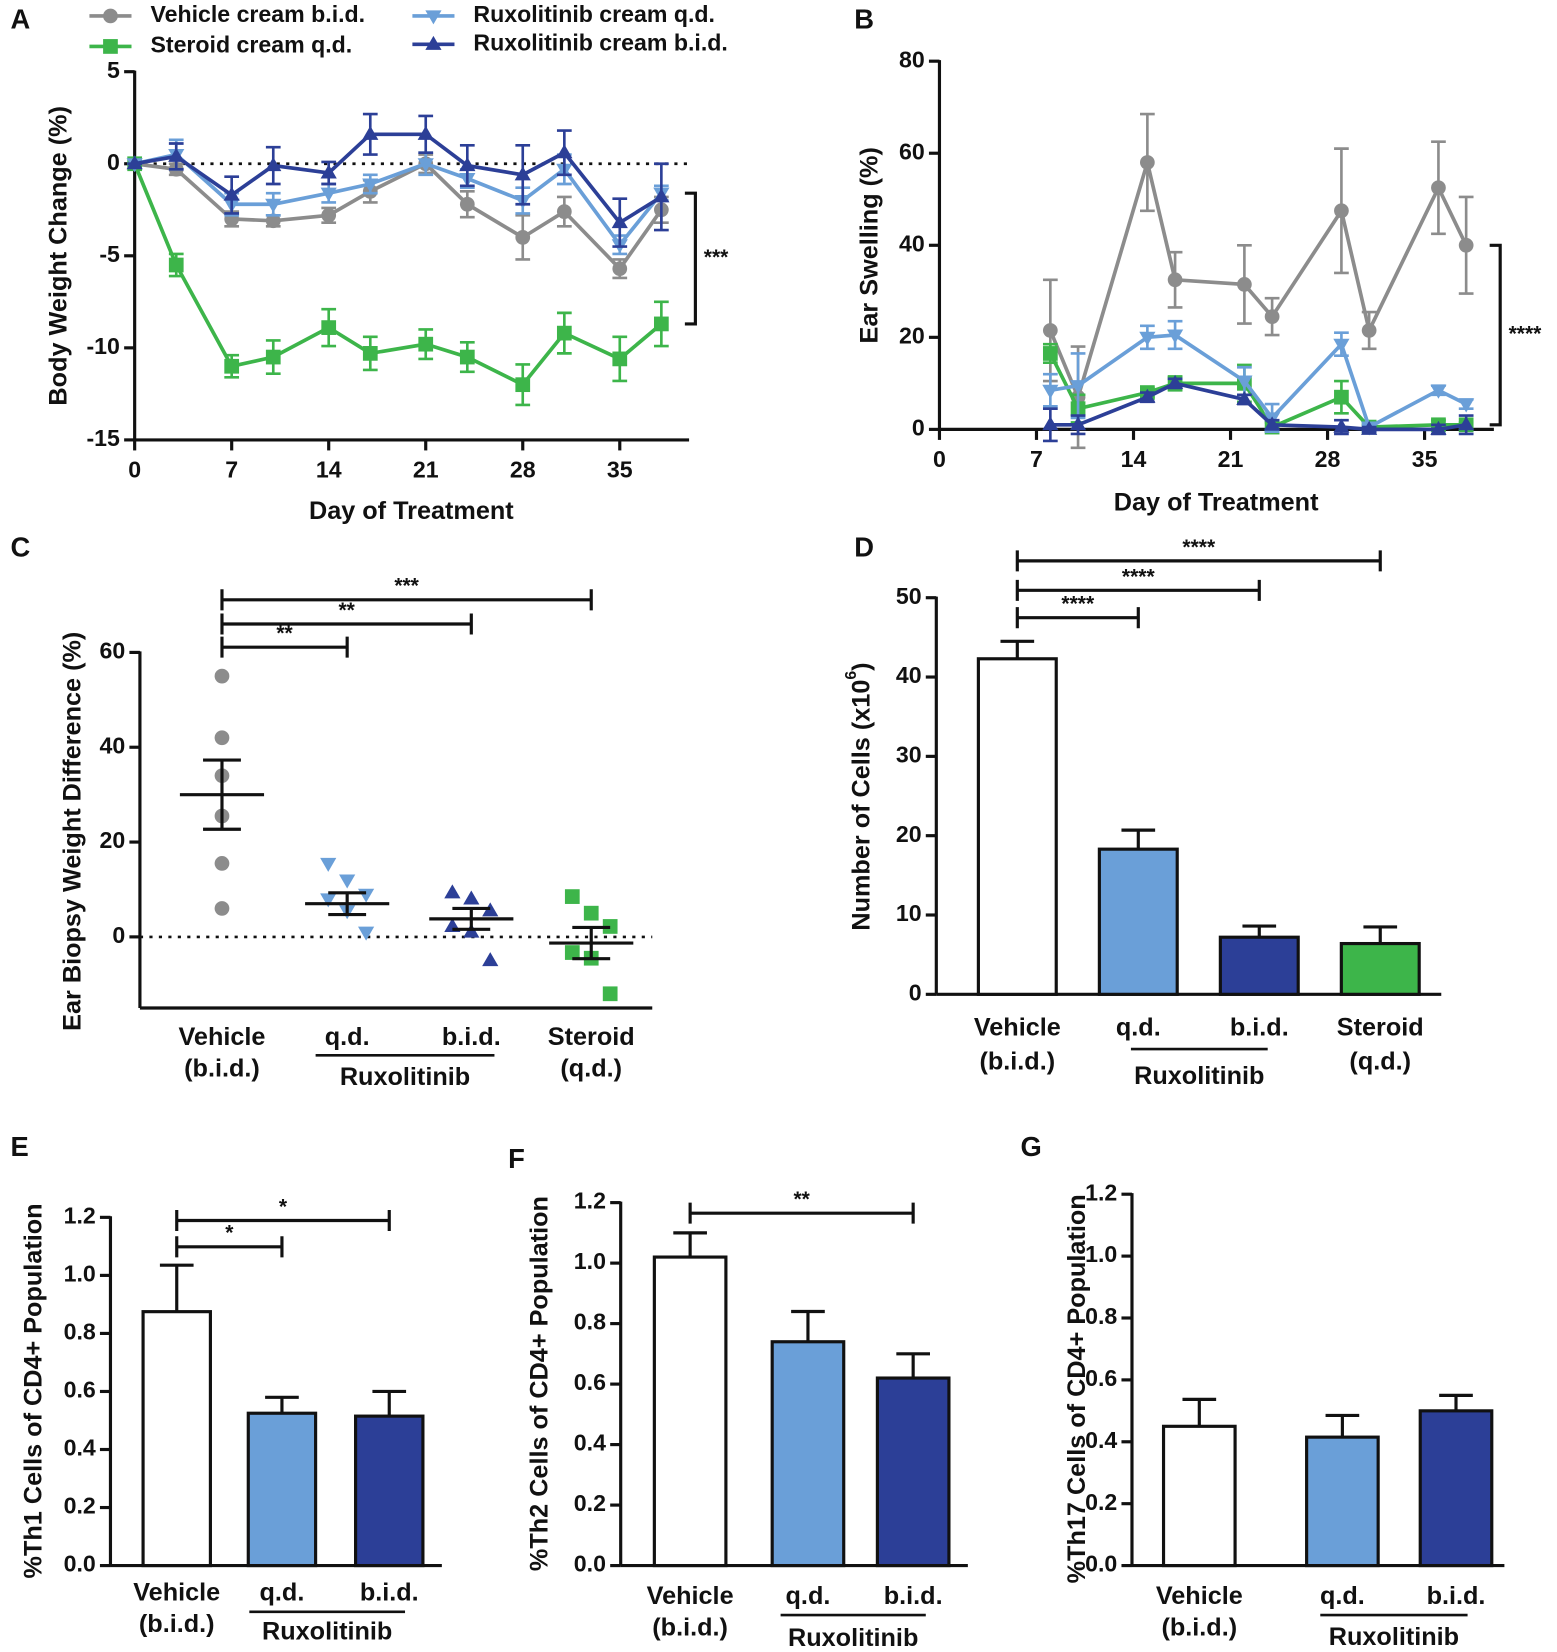 This screenshot has width=1557, height=1652. I want to click on significance-bracket, so click(1198, 561).